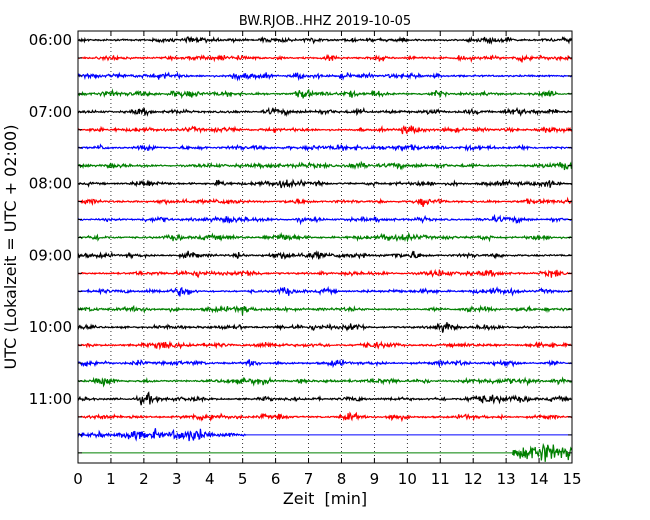 This screenshot has width=650, height=520. I want to click on y-tick-label: 09:00, so click(50, 255).